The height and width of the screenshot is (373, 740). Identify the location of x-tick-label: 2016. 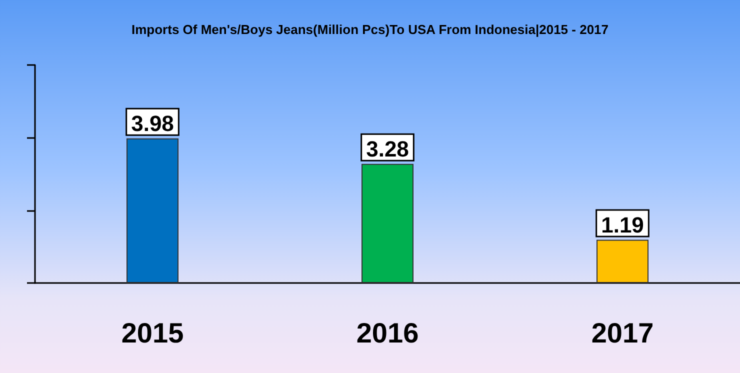
(387, 333).